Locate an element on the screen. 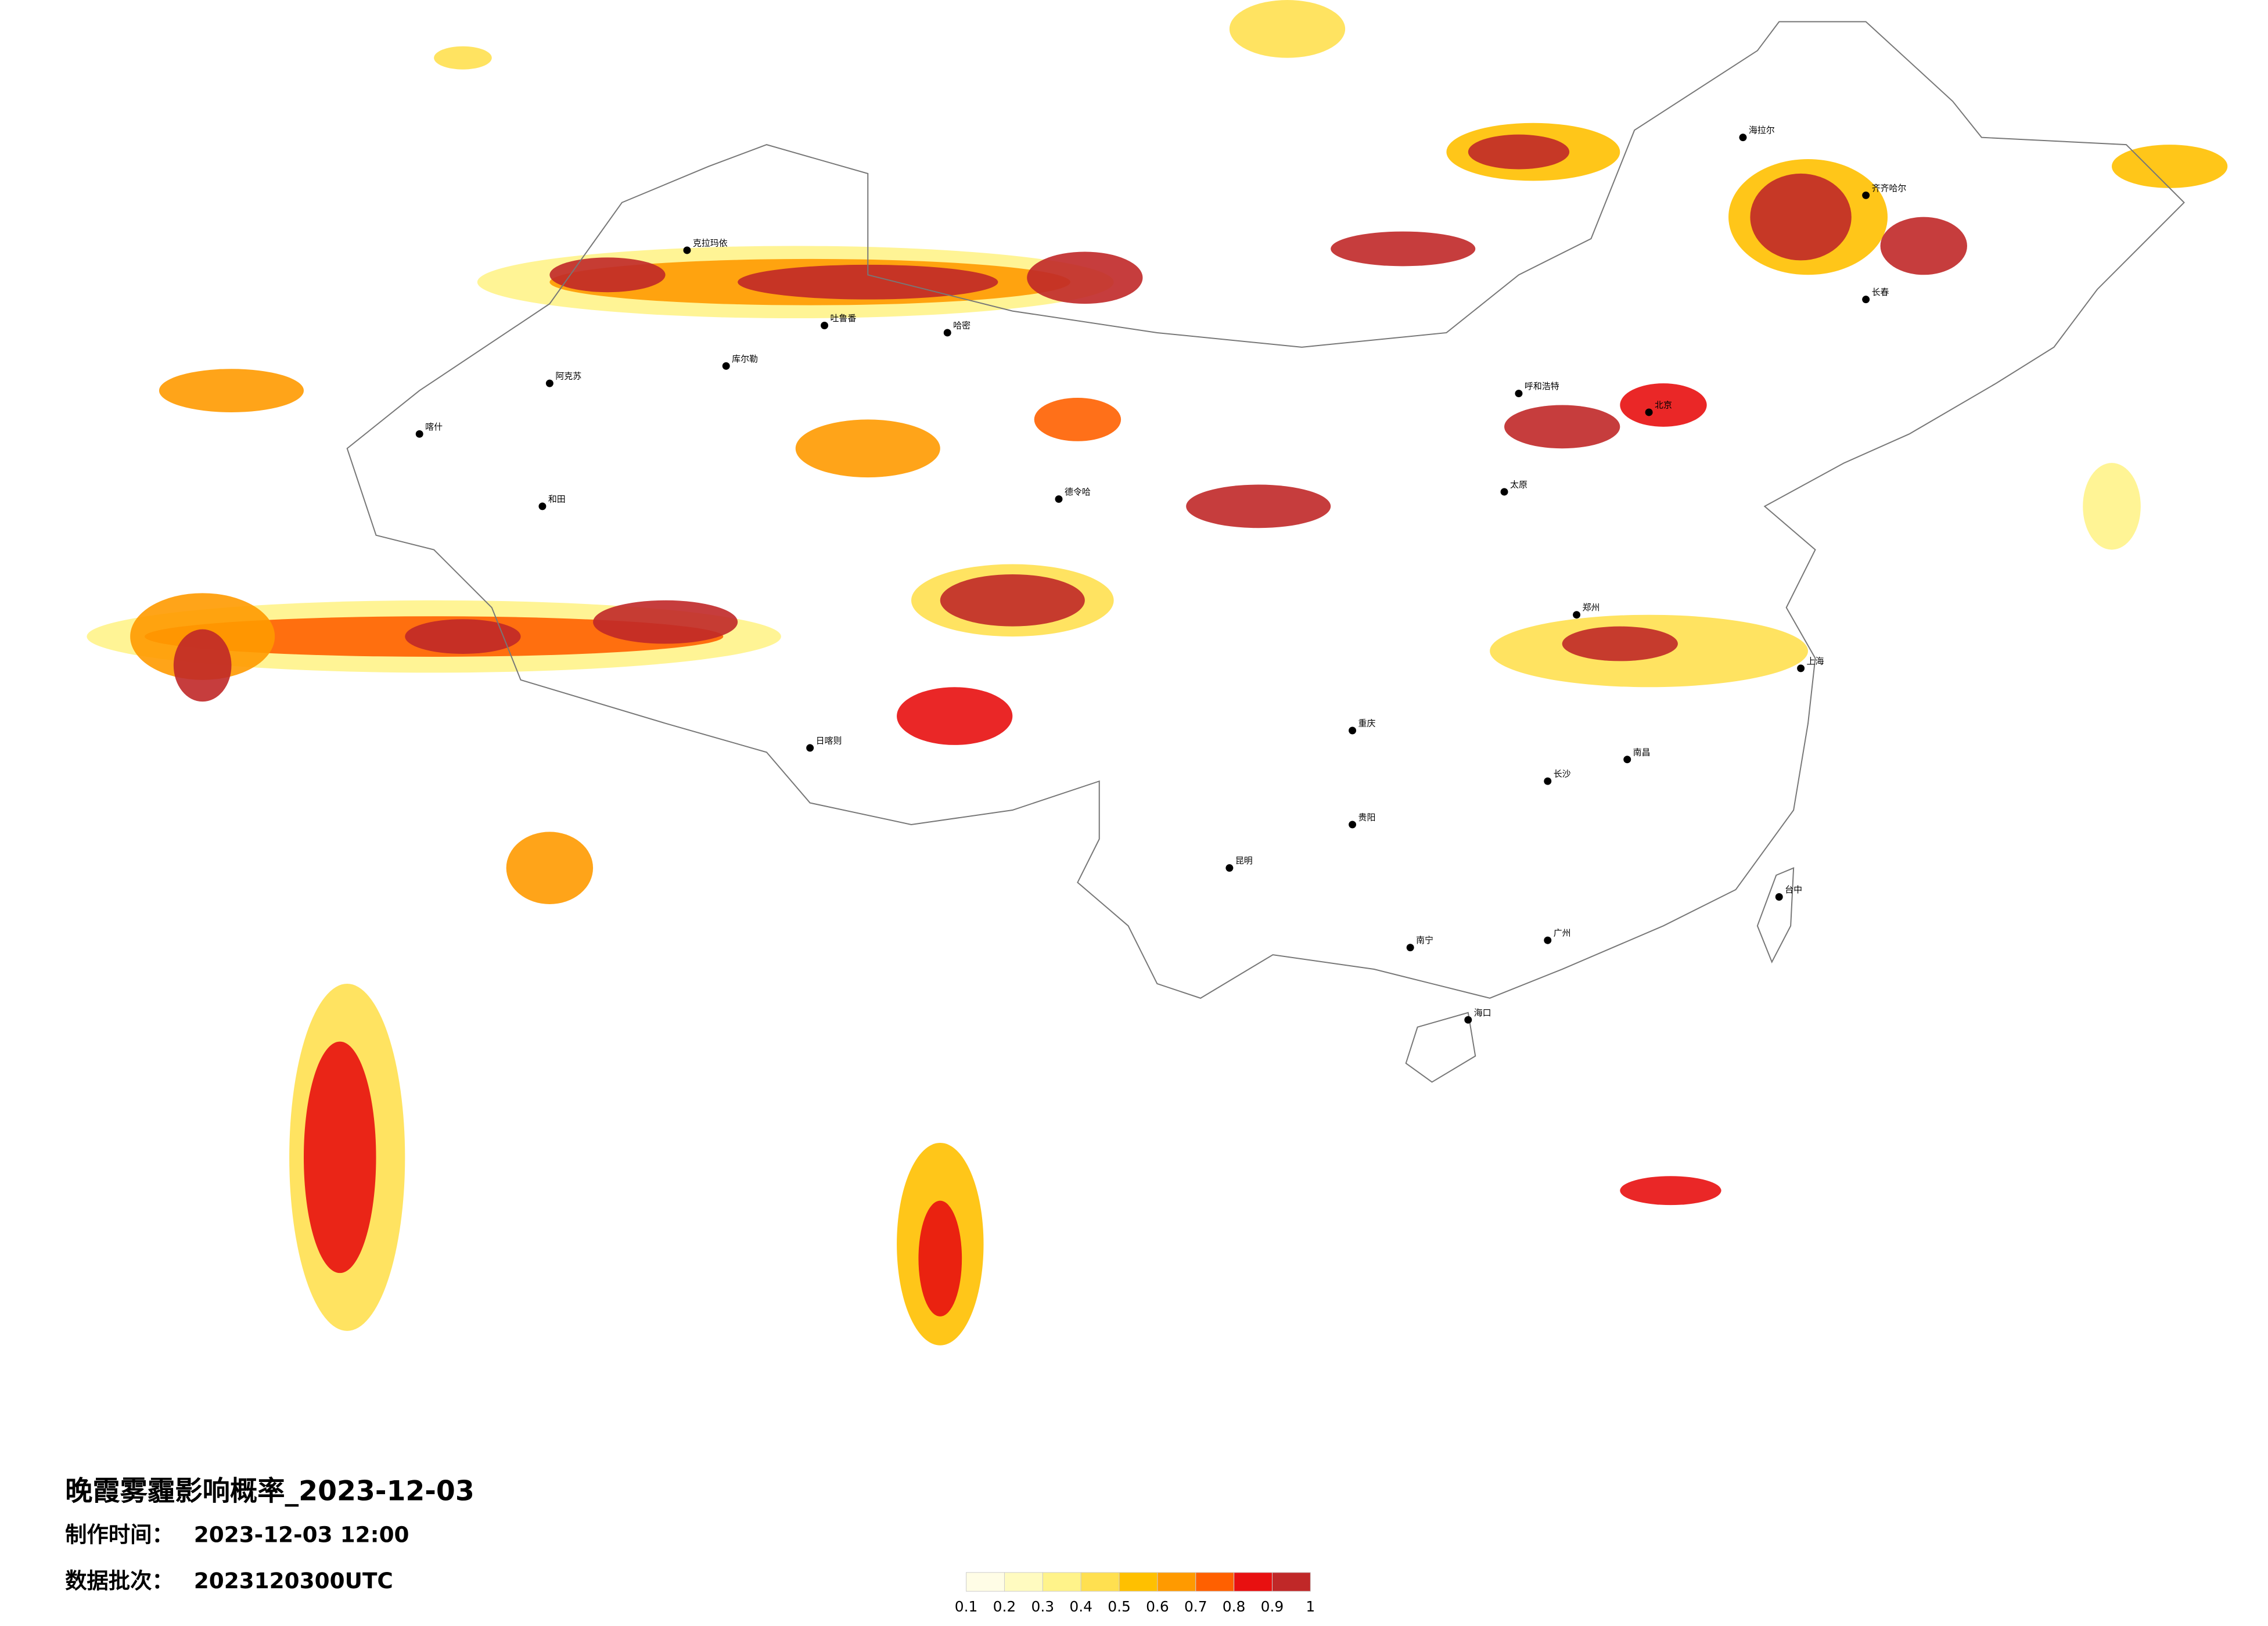 This screenshot has width=2268, height=1626. colorbar-tick-label: 0.9 is located at coordinates (1272, 1606).